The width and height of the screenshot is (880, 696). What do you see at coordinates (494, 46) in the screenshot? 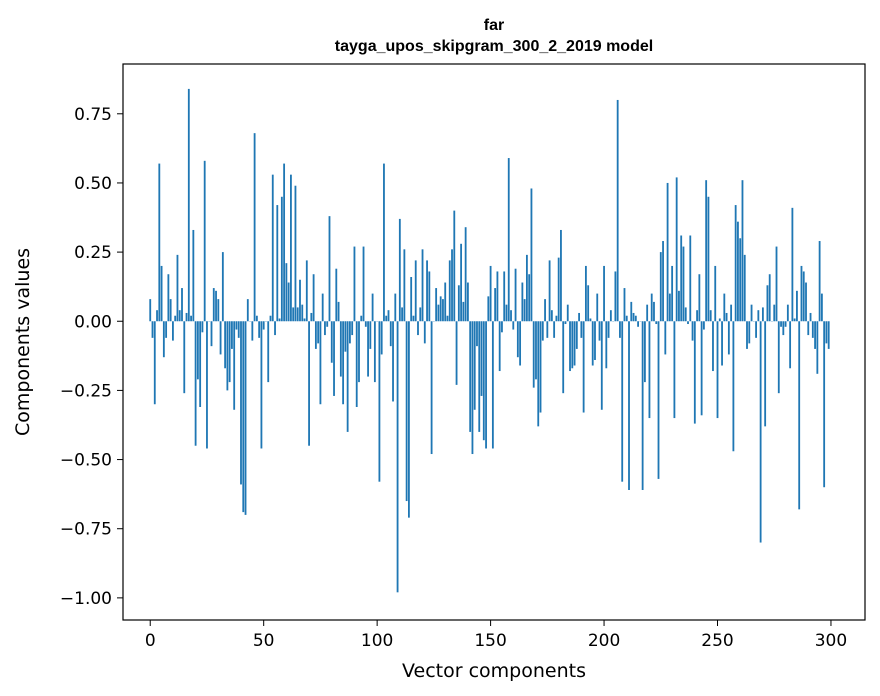
I see `chart-subtitle: tayga_upos_skipgram_300_2_2019 model` at bounding box center [494, 46].